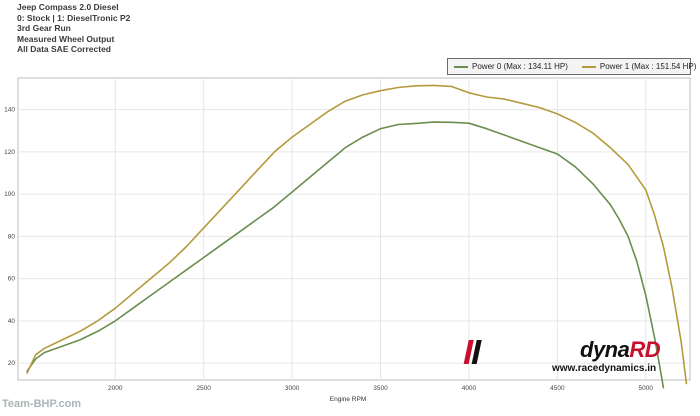 This screenshot has height=416, width=700. I want to click on legend-label-power1: Power 1 (Max : 151.54 HP), so click(648, 66).